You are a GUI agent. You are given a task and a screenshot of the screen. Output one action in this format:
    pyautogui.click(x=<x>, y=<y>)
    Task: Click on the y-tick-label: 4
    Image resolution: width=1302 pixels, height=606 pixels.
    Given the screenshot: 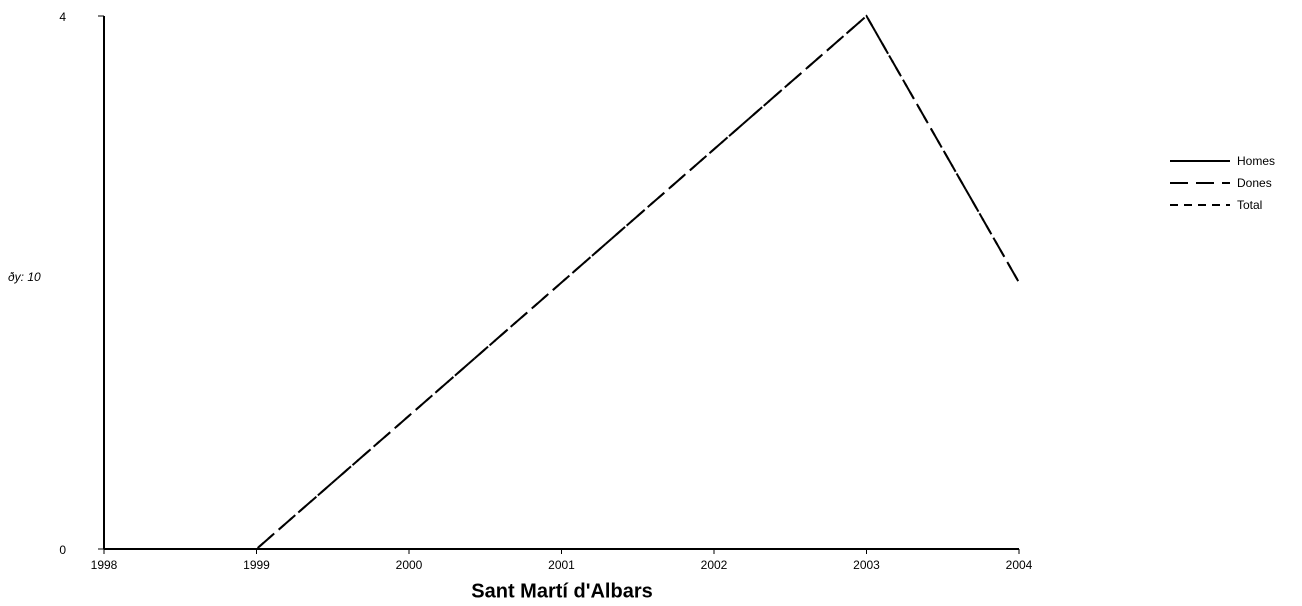 What is the action you would take?
    pyautogui.click(x=62, y=17)
    